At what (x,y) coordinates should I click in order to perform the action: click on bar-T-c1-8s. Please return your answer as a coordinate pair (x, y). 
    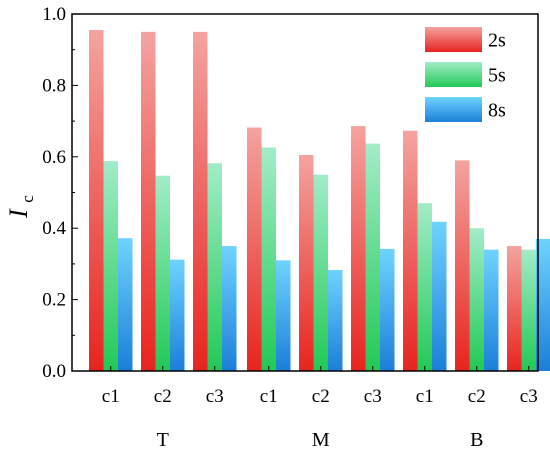
    Looking at the image, I should click on (125, 304).